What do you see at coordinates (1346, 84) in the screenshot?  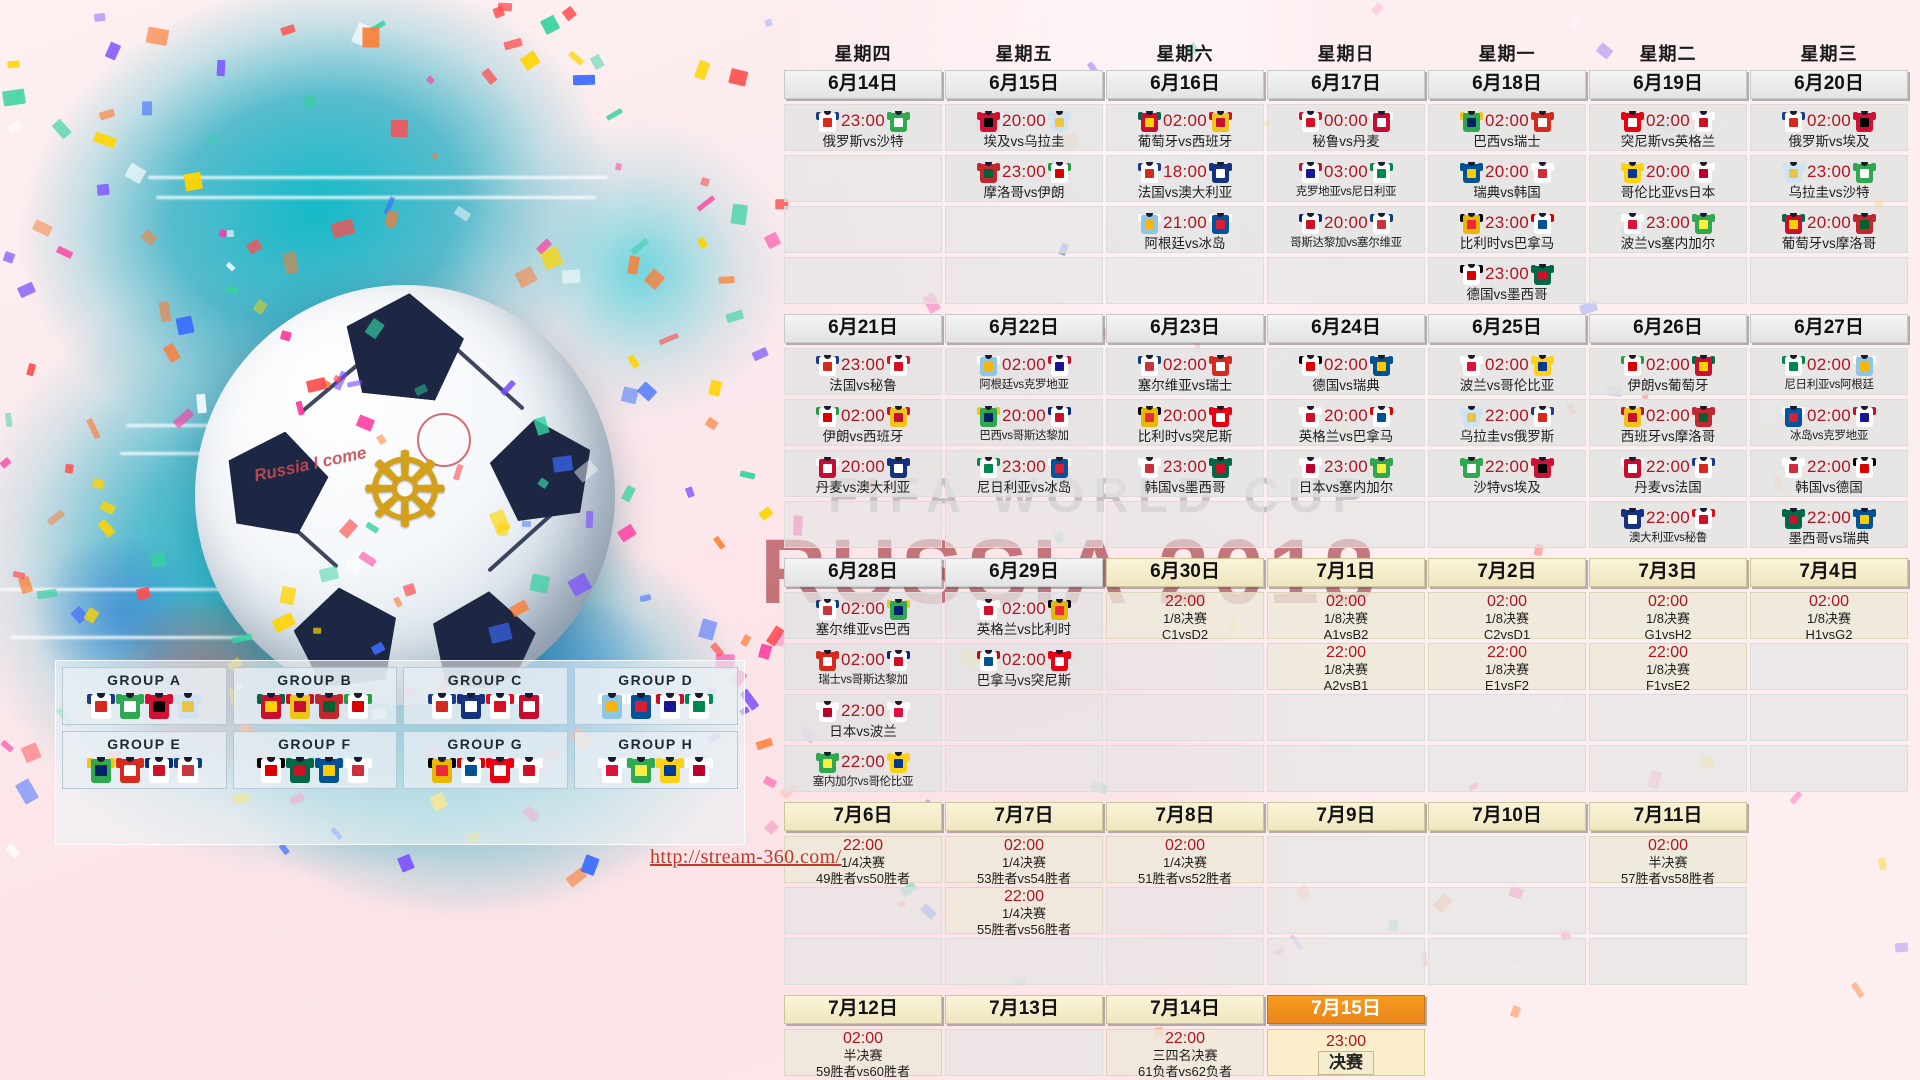 I see `date-header: 6月17日` at bounding box center [1346, 84].